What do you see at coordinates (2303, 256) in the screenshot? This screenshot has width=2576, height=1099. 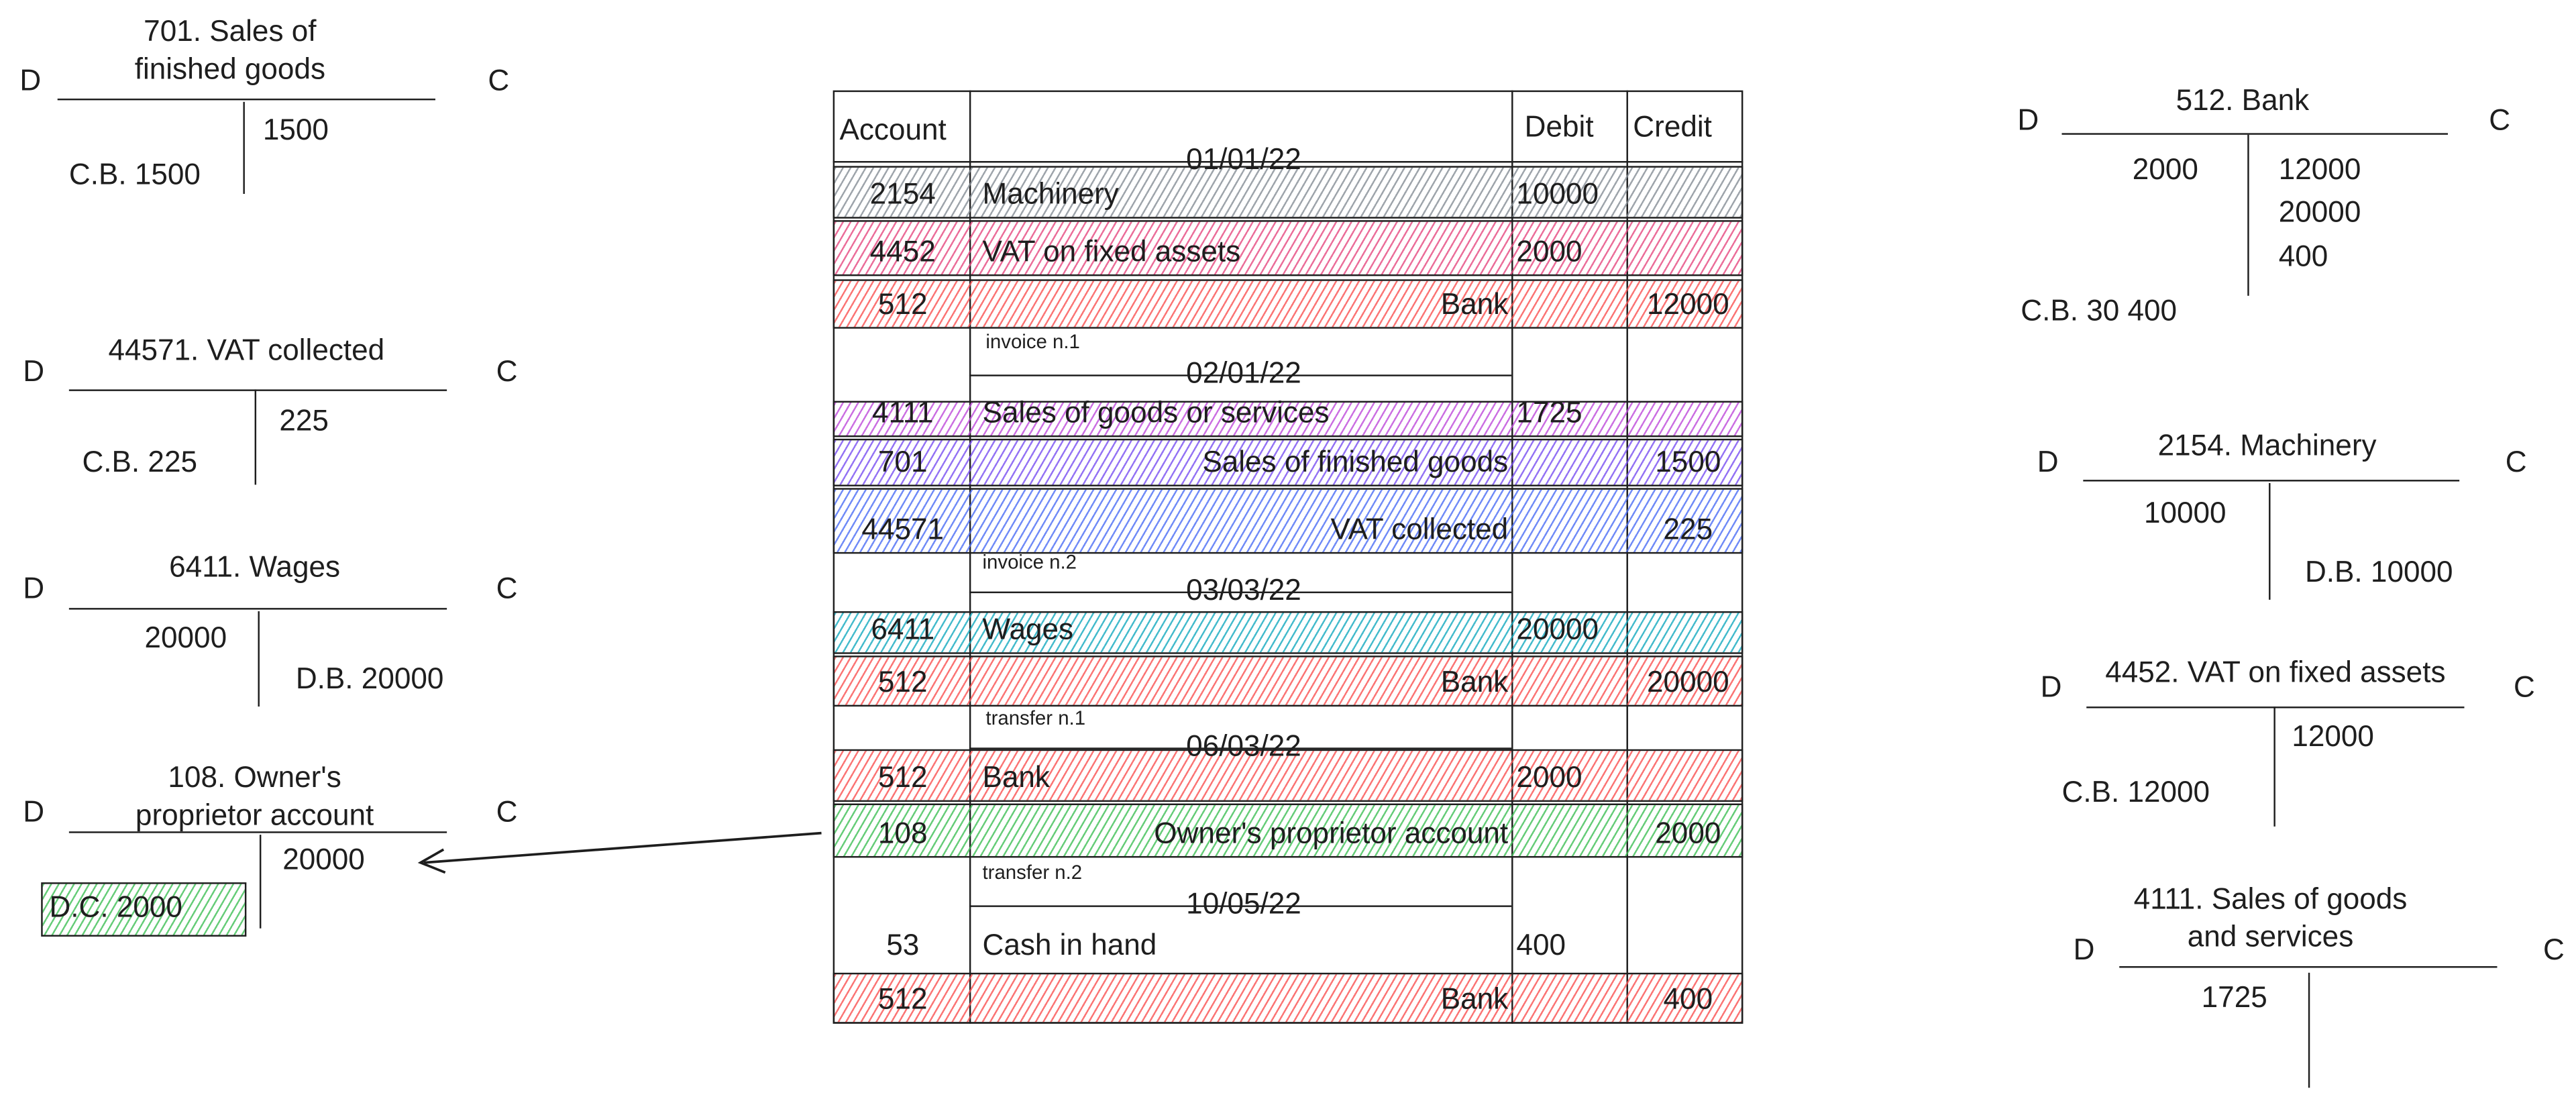 I see `credit-entry: 400` at bounding box center [2303, 256].